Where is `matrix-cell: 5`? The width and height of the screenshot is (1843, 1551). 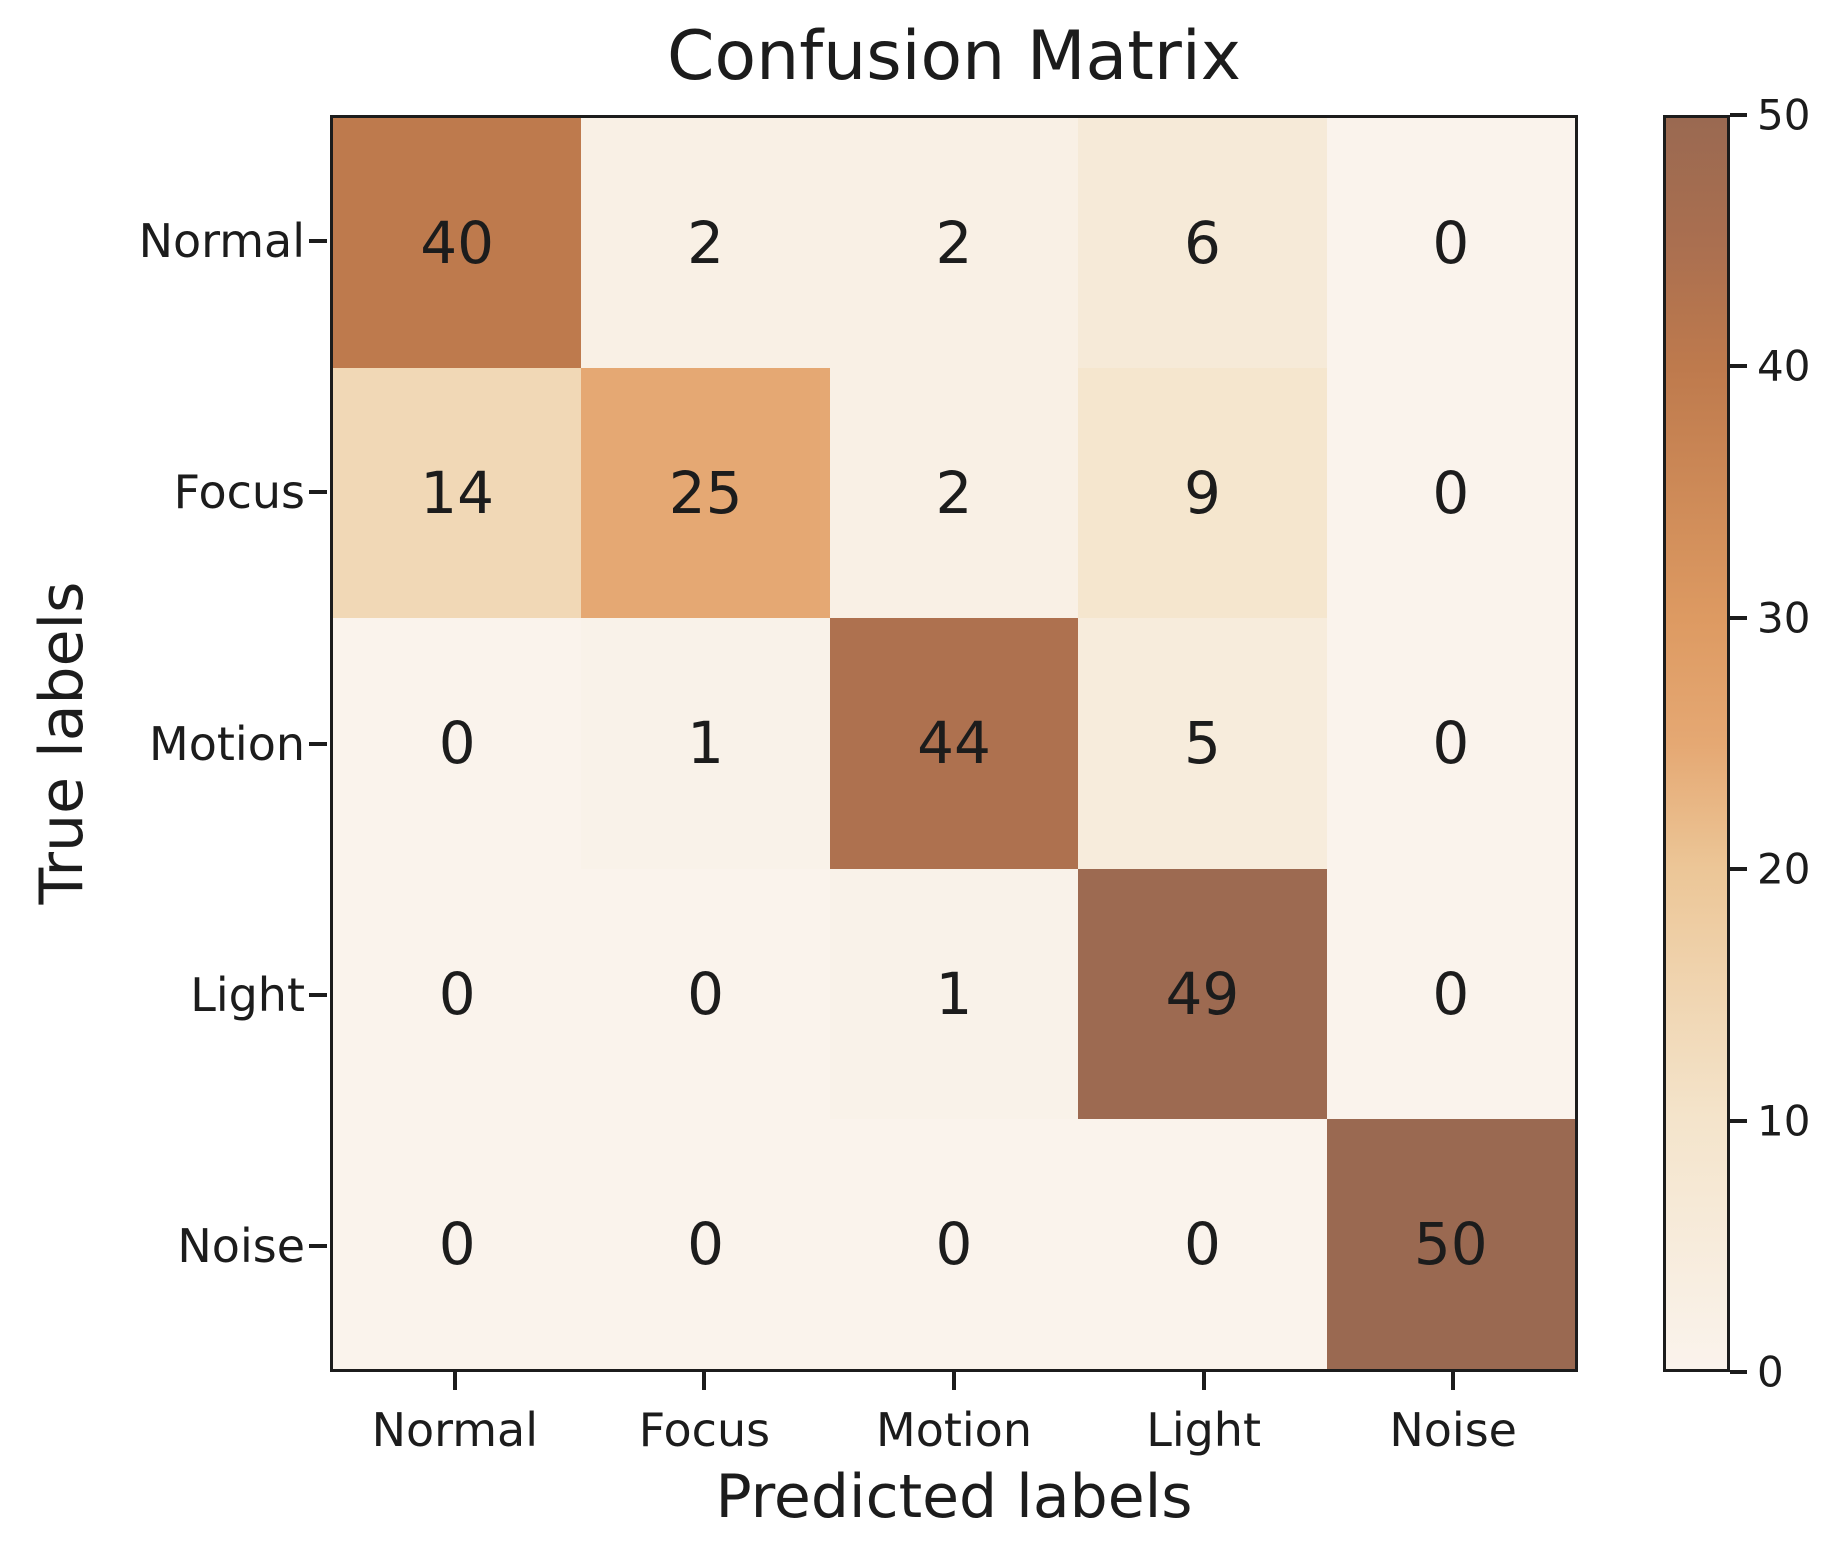 matrix-cell: 5 is located at coordinates (1202, 743).